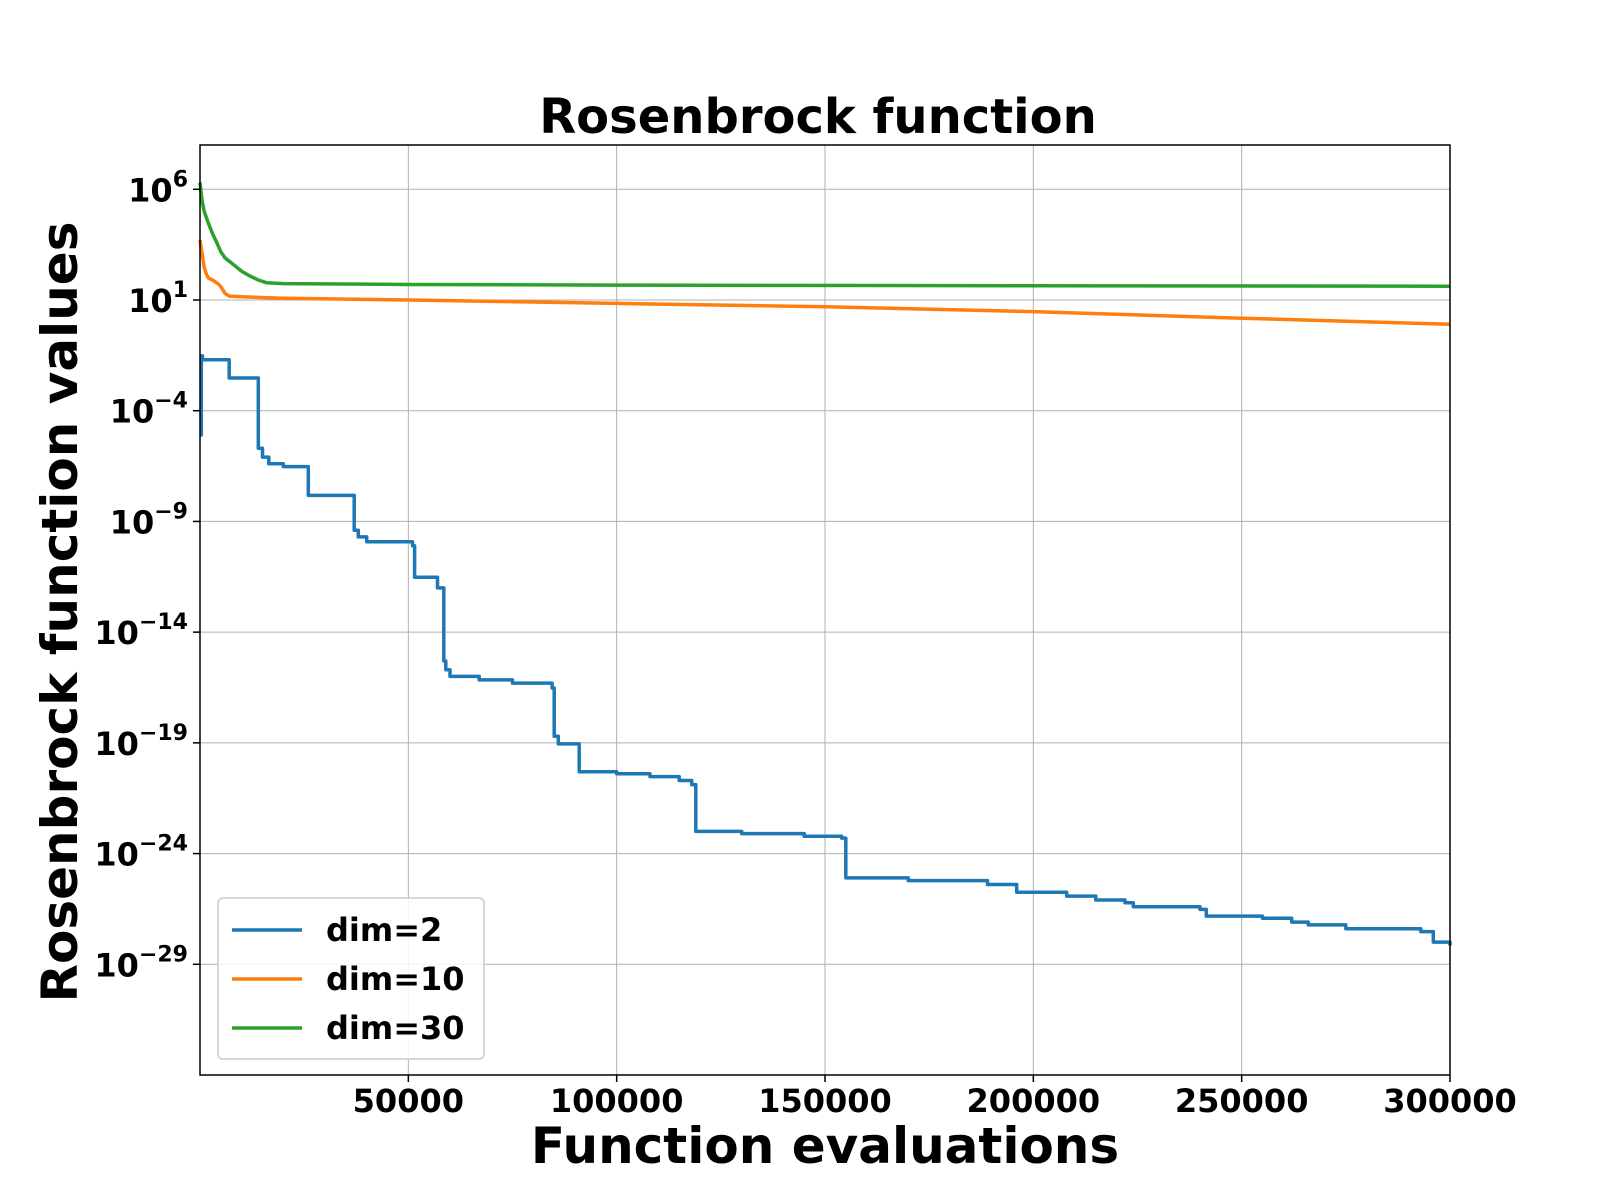 Image resolution: width=1600 pixels, height=1200 pixels. Describe the element at coordinates (1242, 1101) in the screenshot. I see `x-tick-label: 250000` at that location.